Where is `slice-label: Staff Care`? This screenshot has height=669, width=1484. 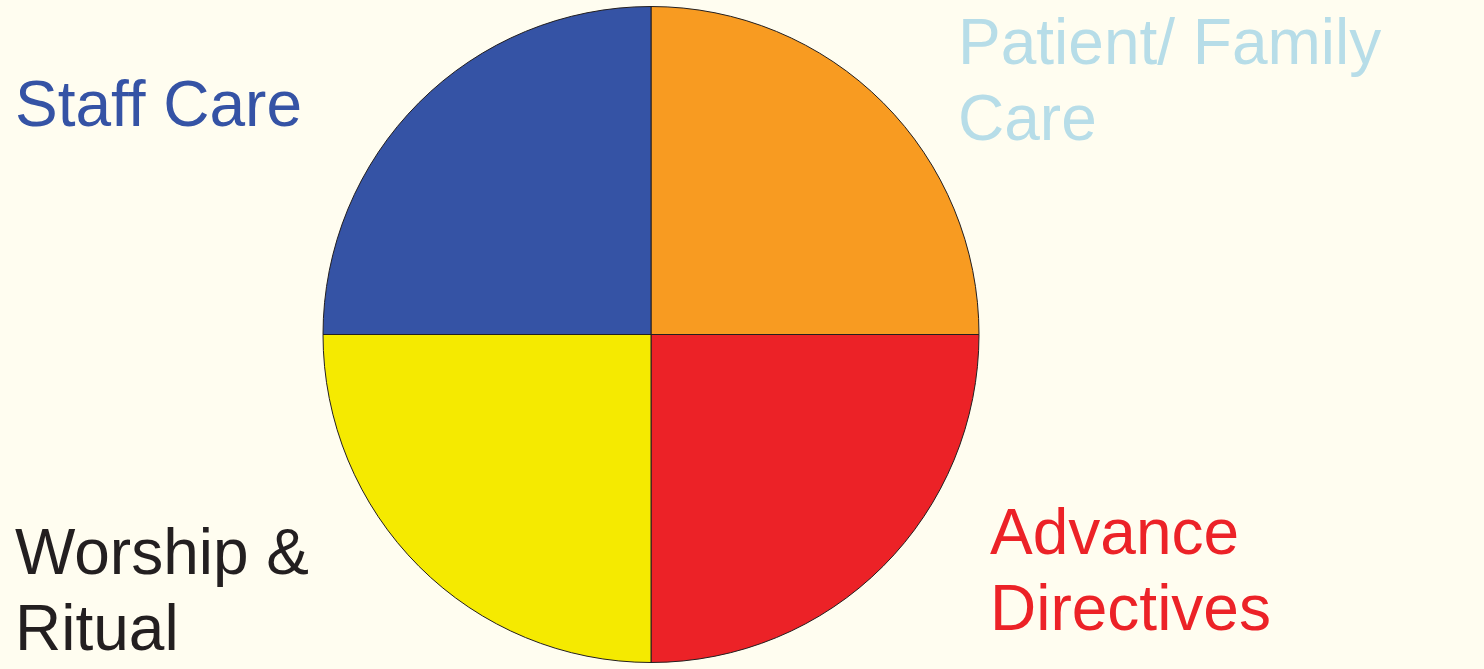 slice-label: Staff Care is located at coordinates (159, 104).